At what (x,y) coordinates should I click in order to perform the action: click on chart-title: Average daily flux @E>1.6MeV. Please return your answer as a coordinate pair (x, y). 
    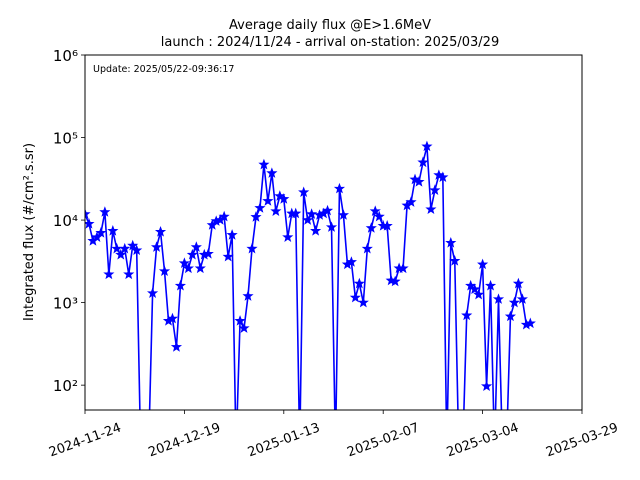
    Looking at the image, I should click on (330, 25).